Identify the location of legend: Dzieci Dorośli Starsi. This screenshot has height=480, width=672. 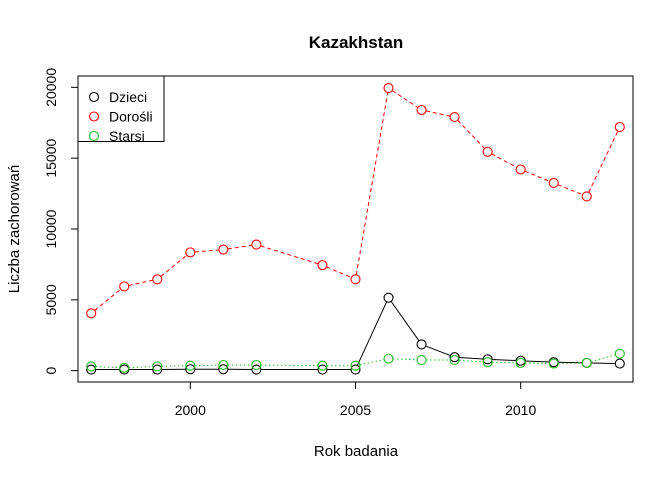
(121, 109).